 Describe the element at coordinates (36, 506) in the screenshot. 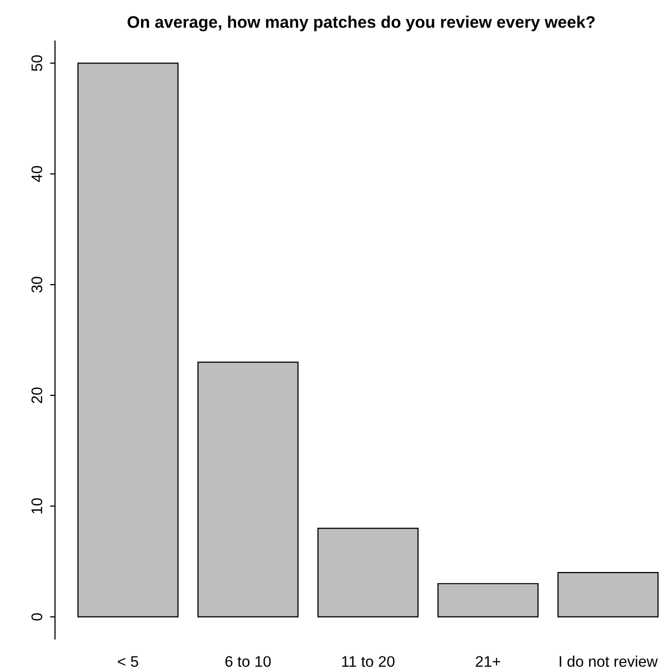

I see `y-tick-label: 10` at that location.